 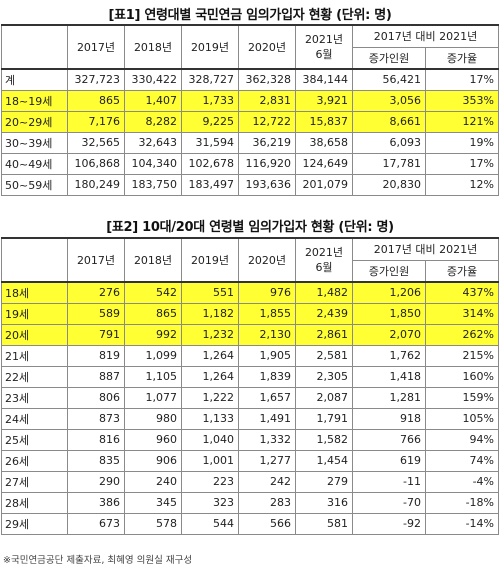 I want to click on table2-year-header: 2020년, so click(x=267, y=260).